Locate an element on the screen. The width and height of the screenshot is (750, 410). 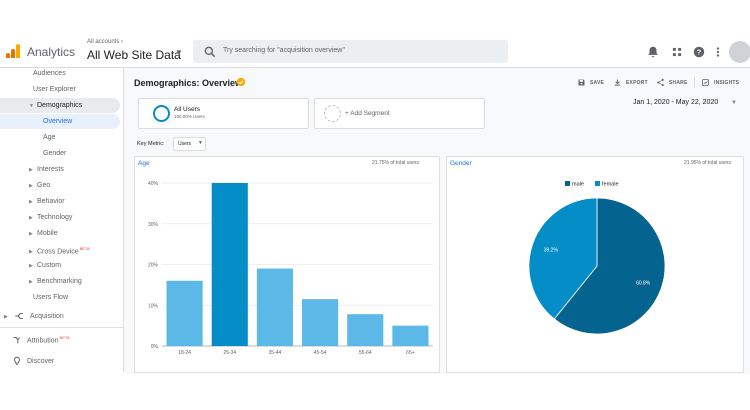
nav-highlight-overview is located at coordinates (60, 121).